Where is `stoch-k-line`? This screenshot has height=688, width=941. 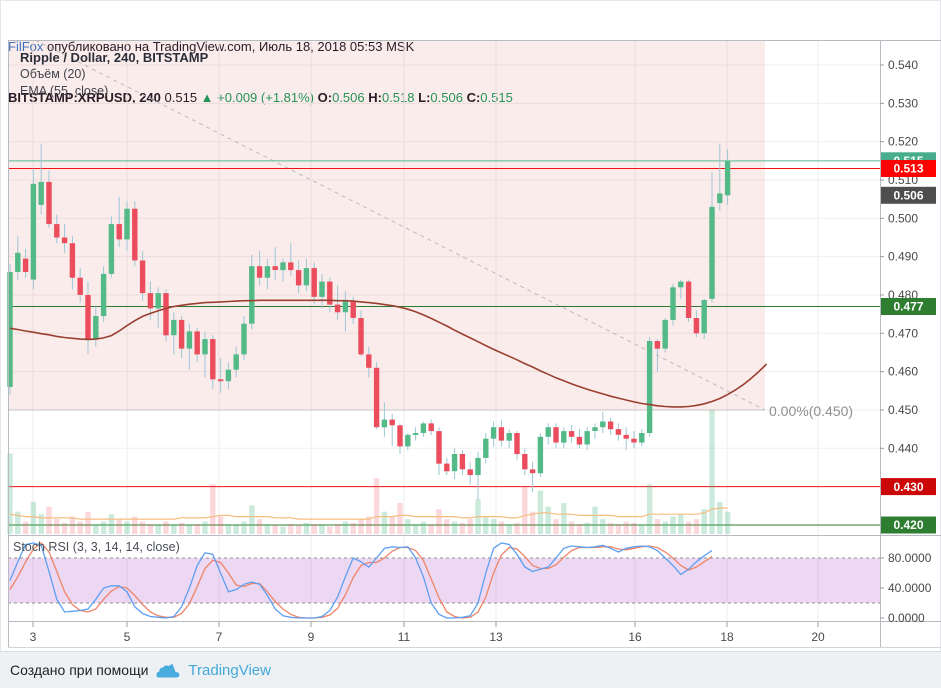
stoch-k-line is located at coordinates (361, 580).